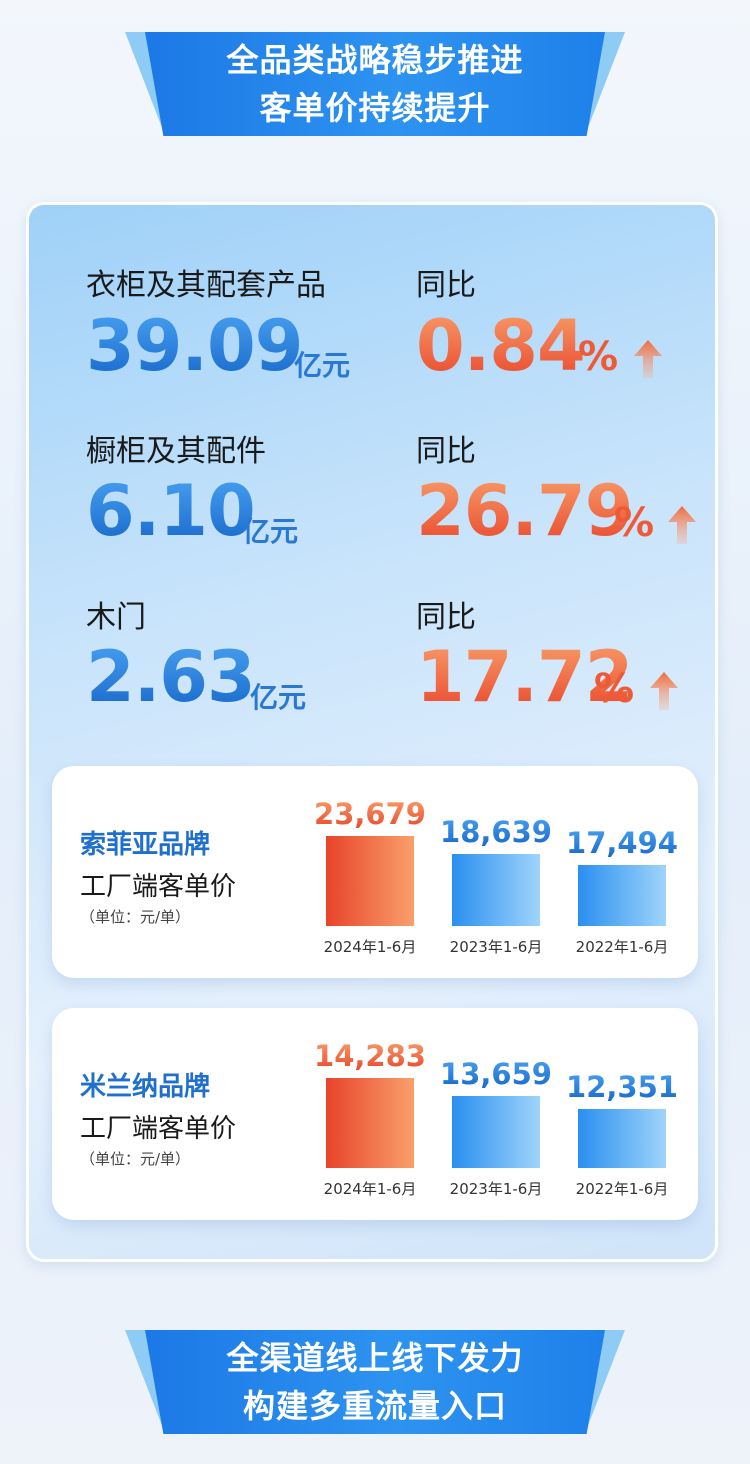  I want to click on bar-value-label: 13,659, so click(496, 1074).